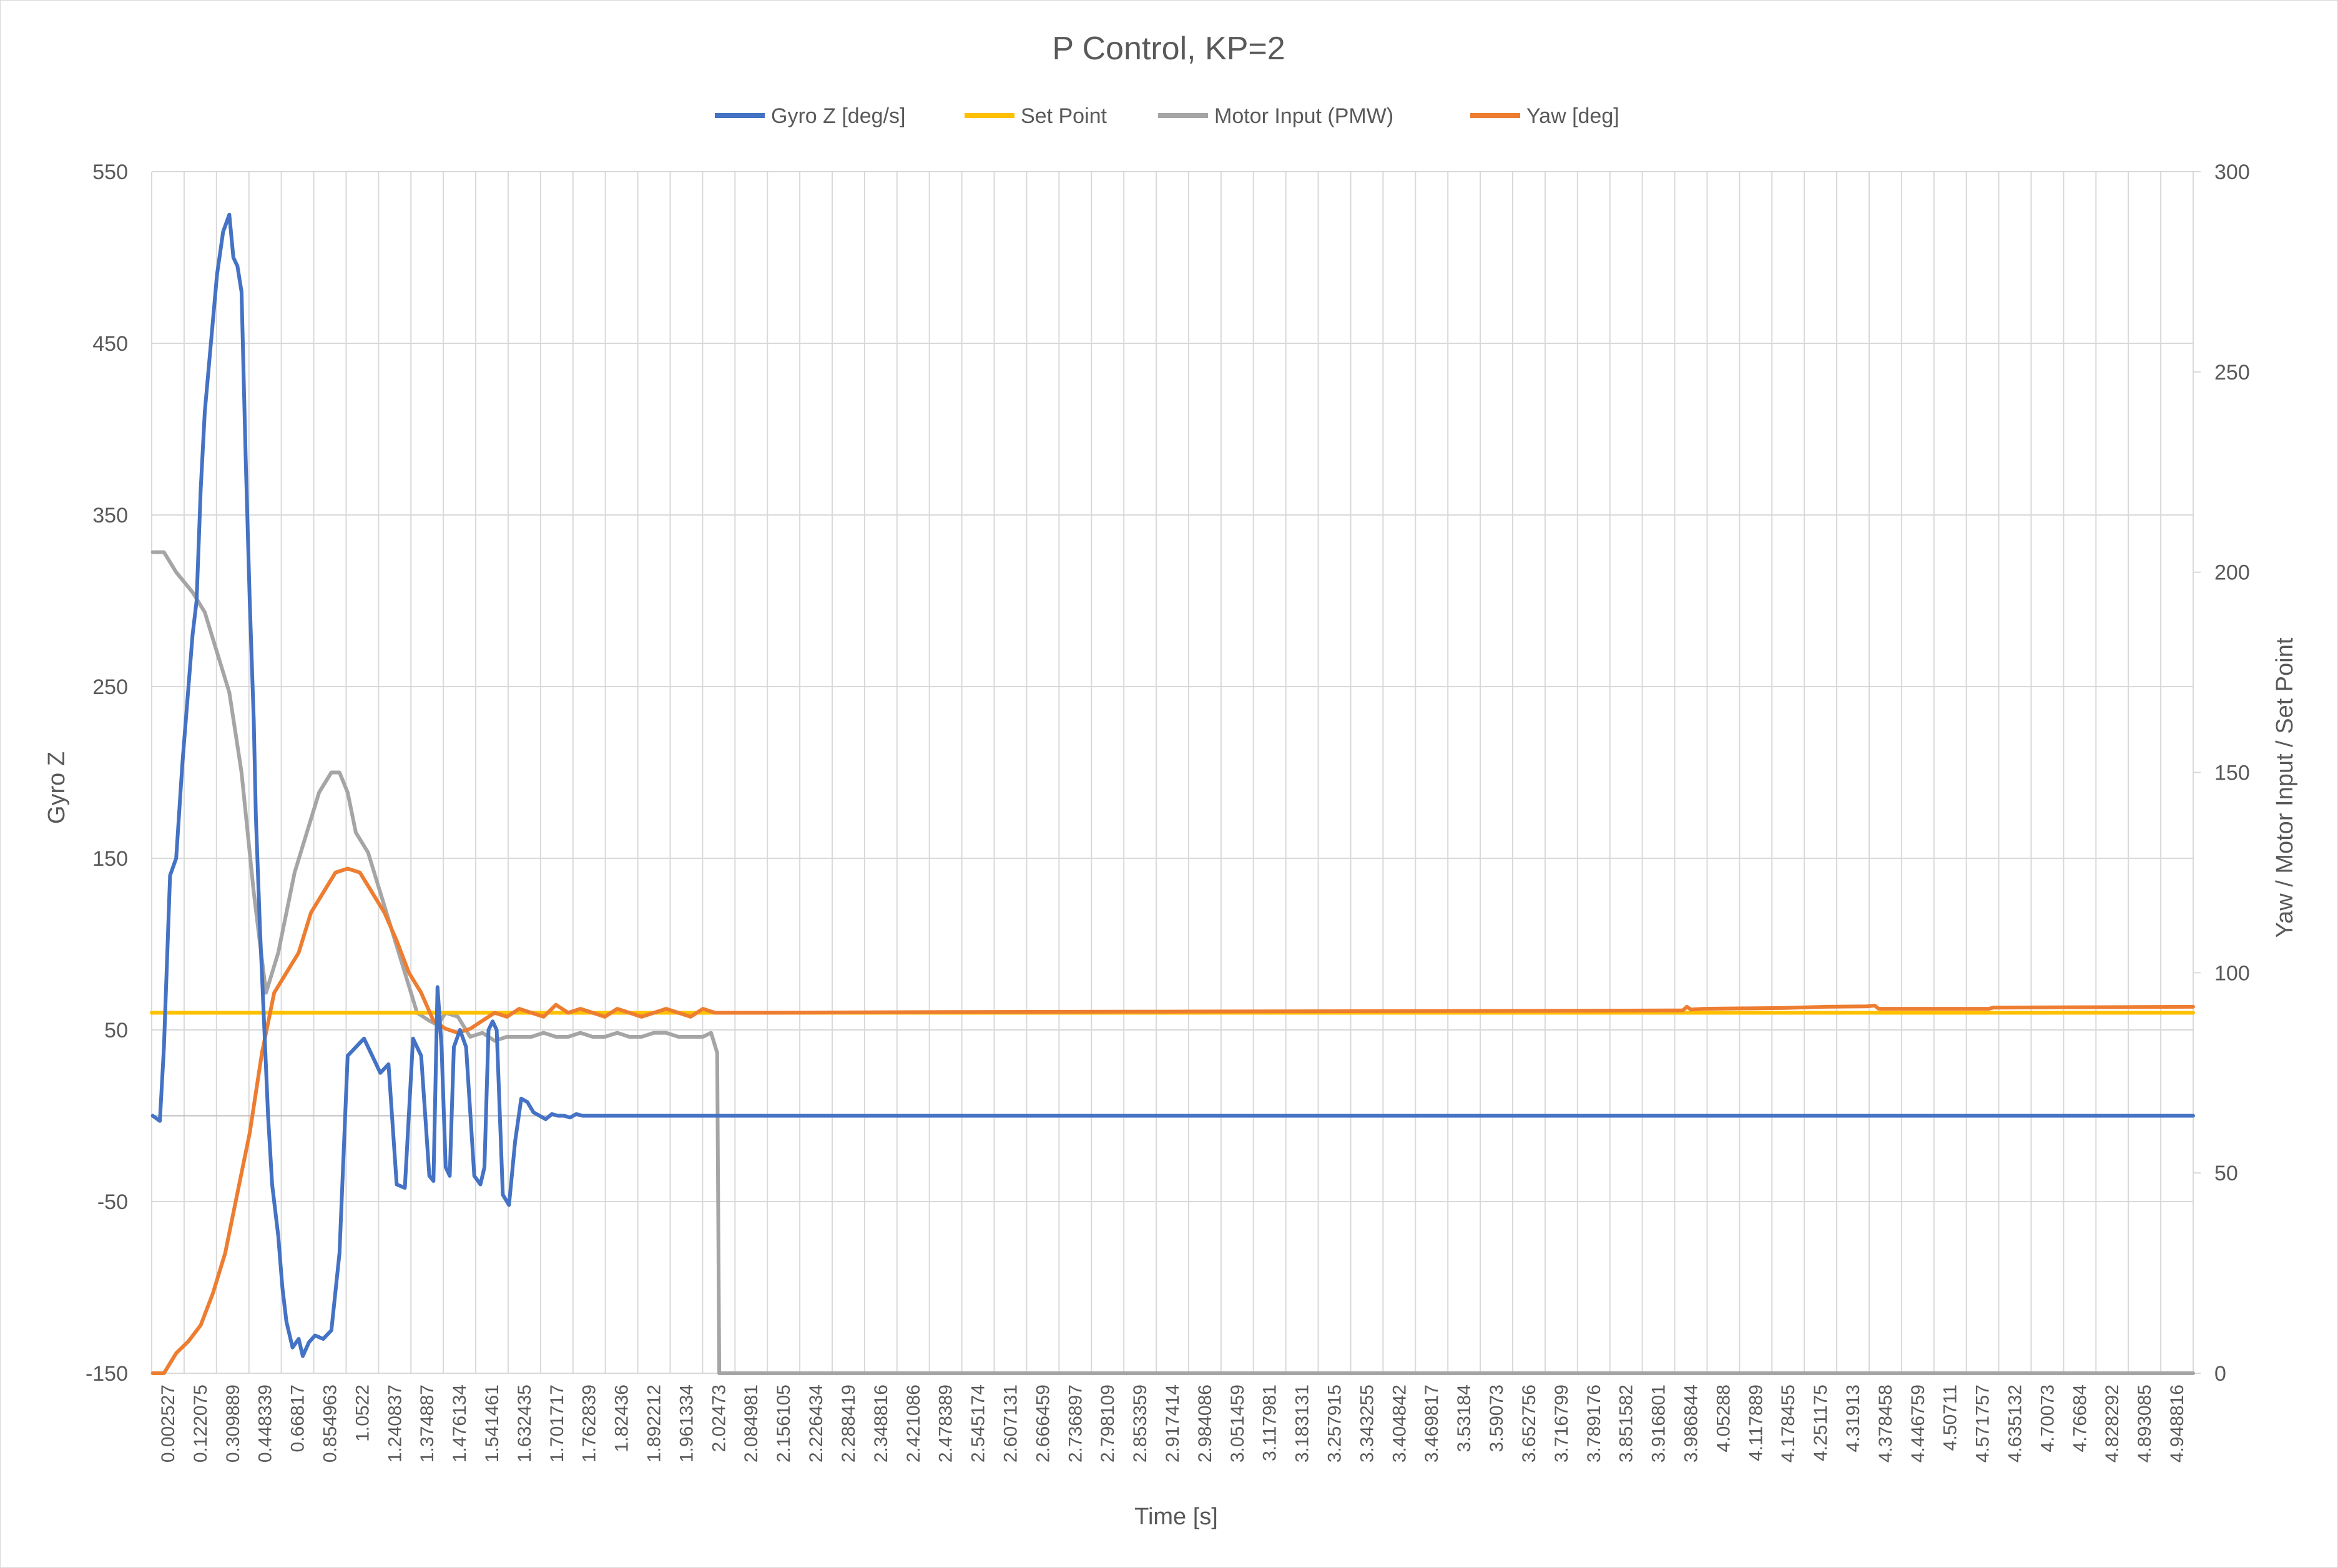 This screenshot has width=2338, height=1568. What do you see at coordinates (946, 1423) in the screenshot?
I see `x-tick-label: 2.478389` at bounding box center [946, 1423].